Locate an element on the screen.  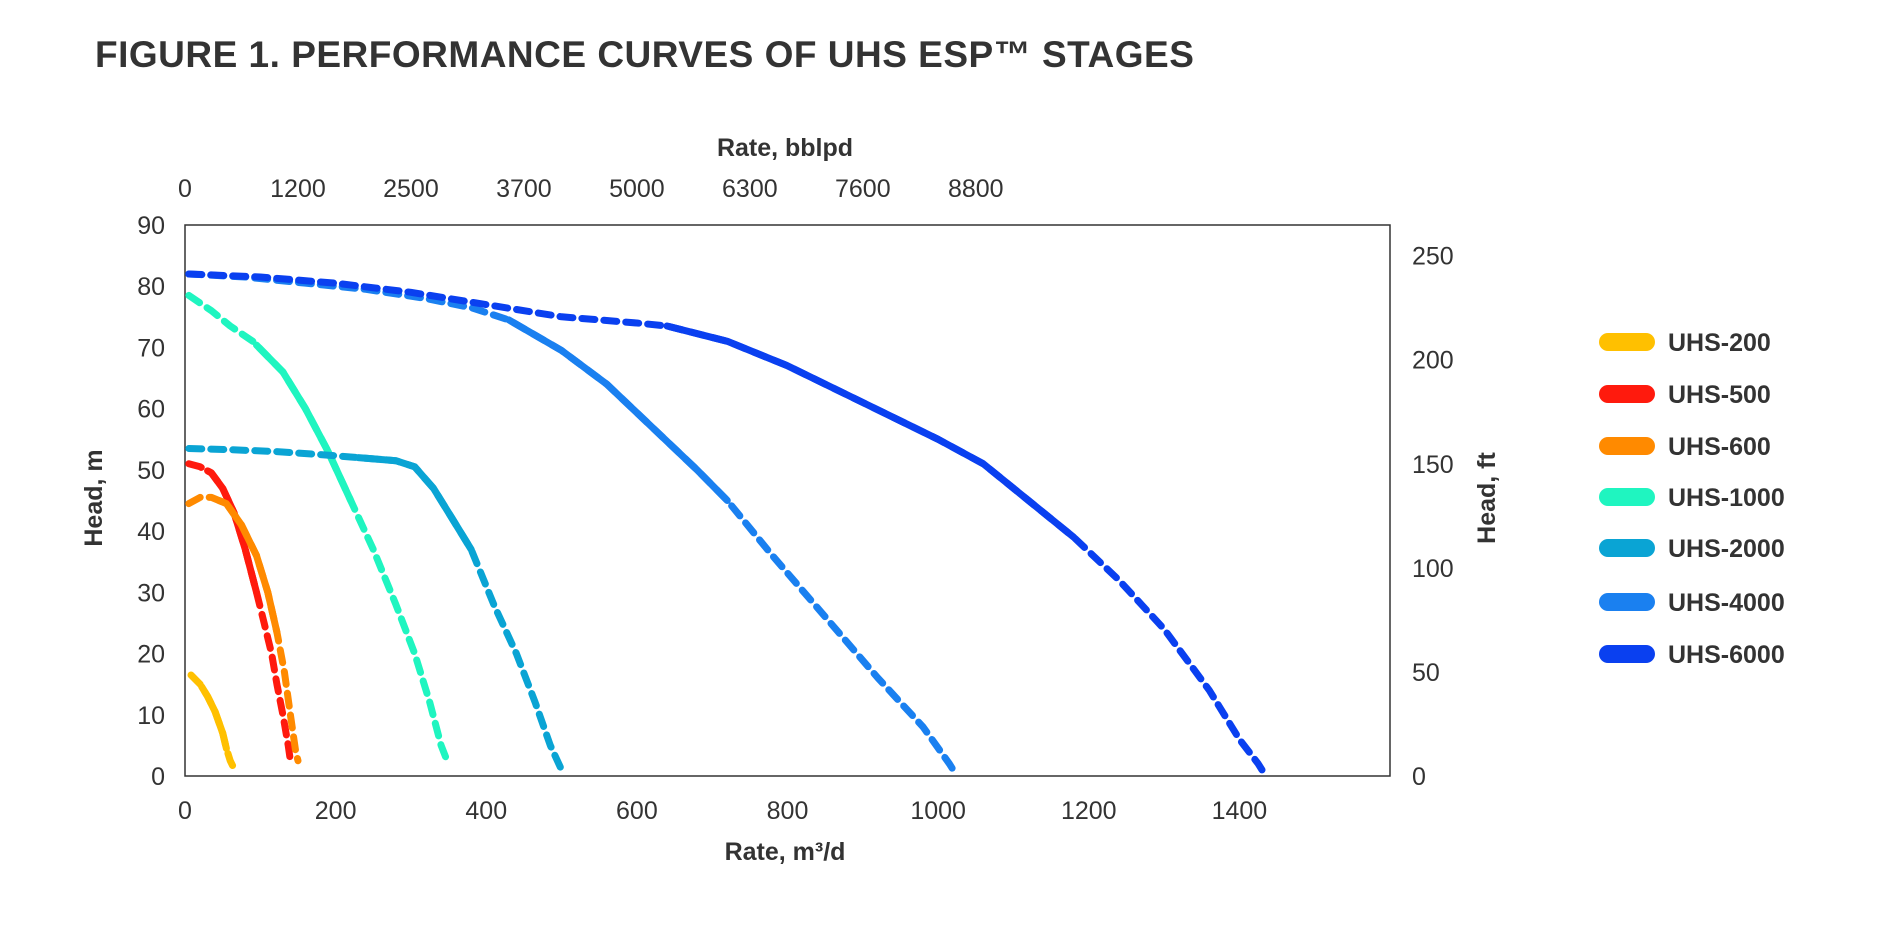
y-tick-label: 60 is located at coordinates (151, 410).